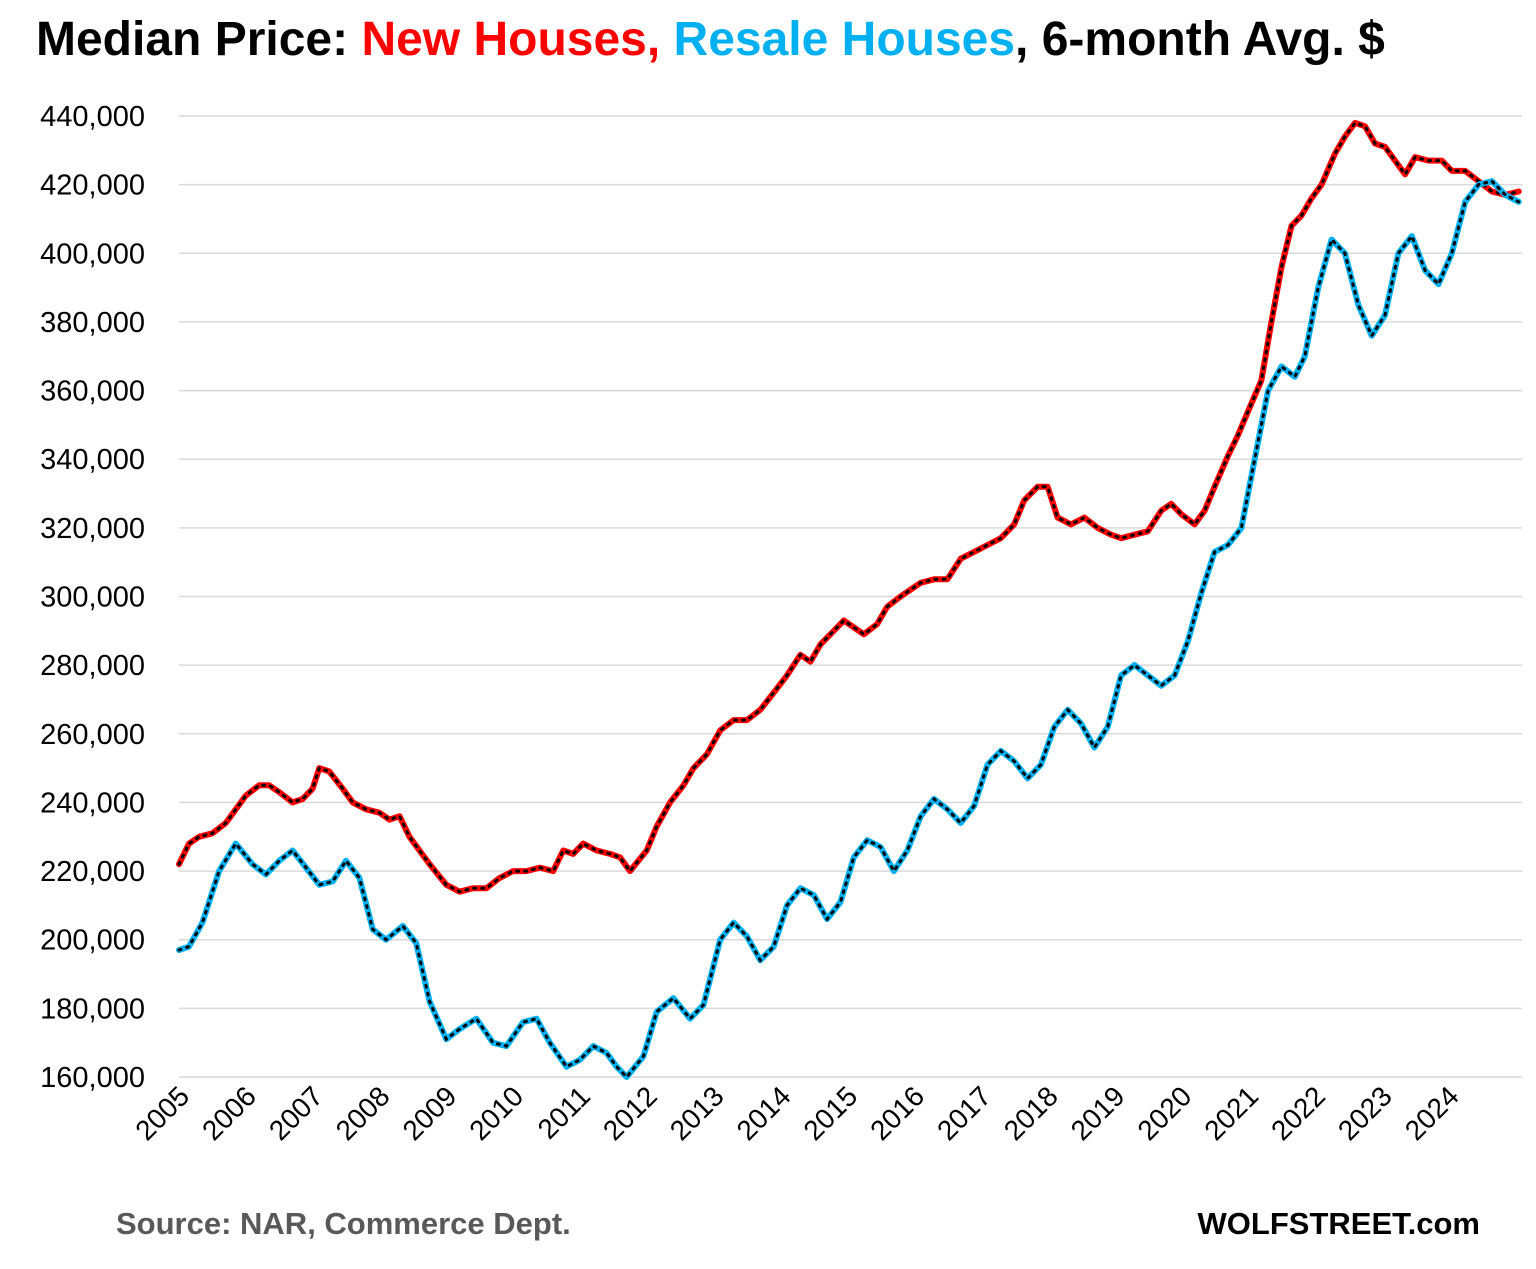  I want to click on y-tick-label: 380,000, so click(92, 323).